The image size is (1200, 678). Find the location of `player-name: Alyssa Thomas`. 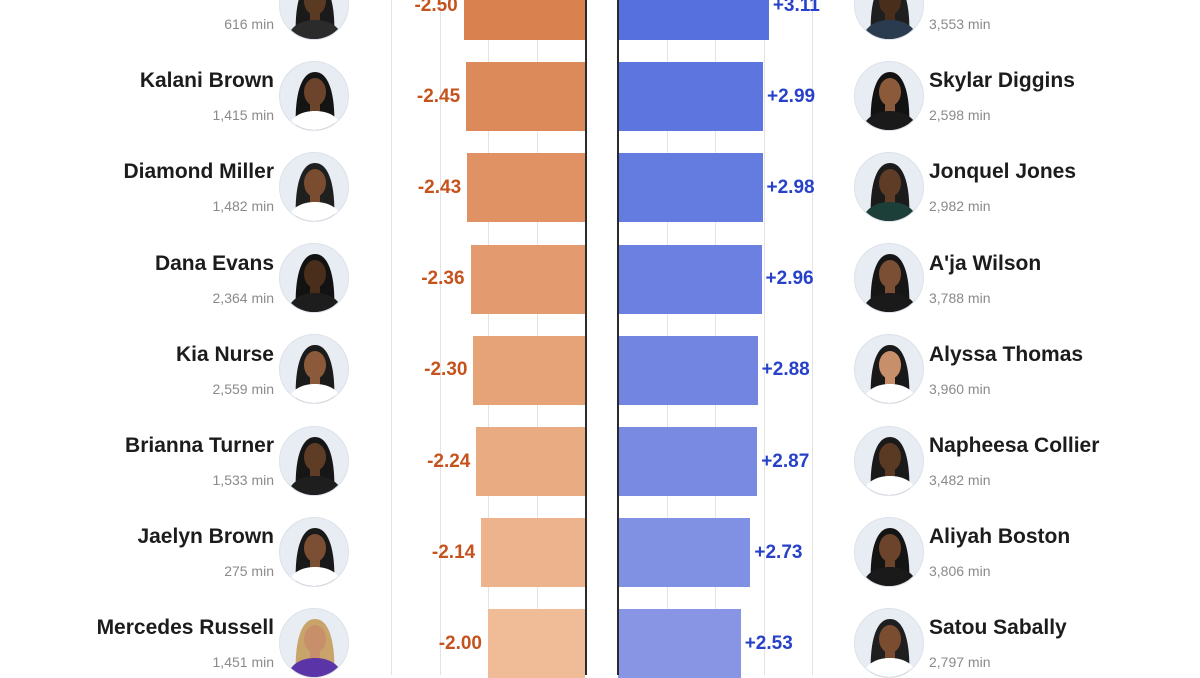

player-name: Alyssa Thomas is located at coordinates (1006, 354).